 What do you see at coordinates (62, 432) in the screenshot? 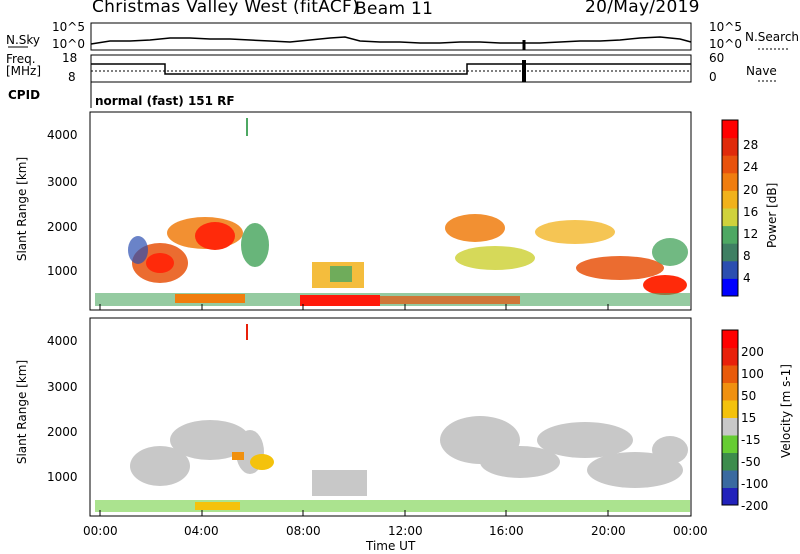
I see `velocity-ytick: 2000` at bounding box center [62, 432].